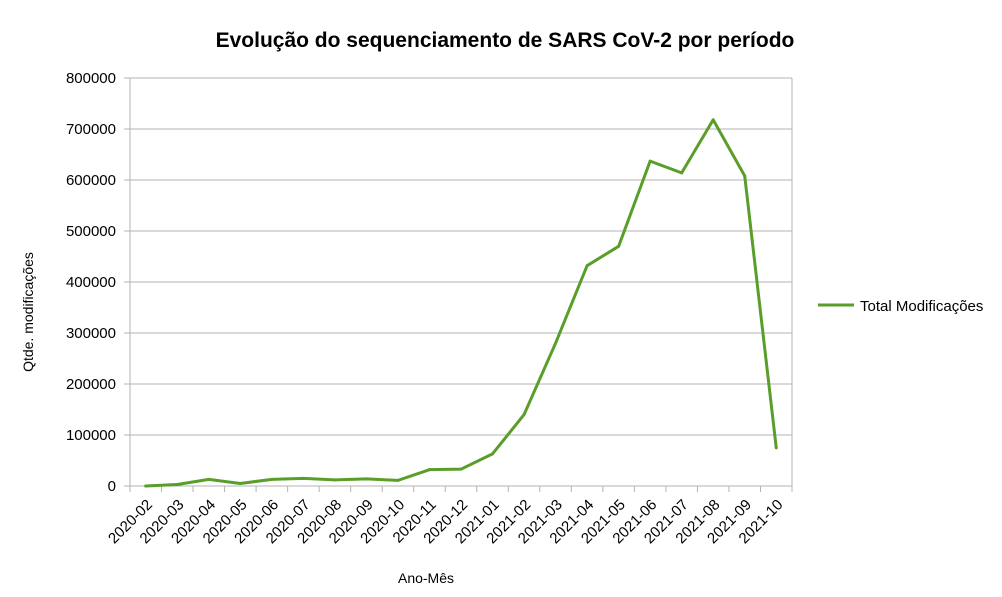 This screenshot has height=597, width=1002. Describe the element at coordinates (112, 486) in the screenshot. I see `y-tick-label: 0` at that location.